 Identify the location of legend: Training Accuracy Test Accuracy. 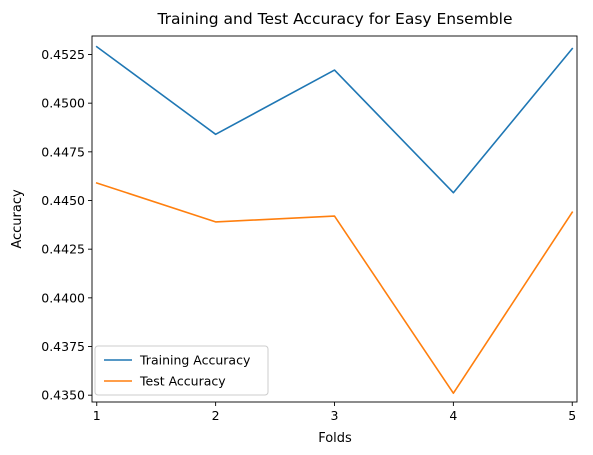
(181, 370).